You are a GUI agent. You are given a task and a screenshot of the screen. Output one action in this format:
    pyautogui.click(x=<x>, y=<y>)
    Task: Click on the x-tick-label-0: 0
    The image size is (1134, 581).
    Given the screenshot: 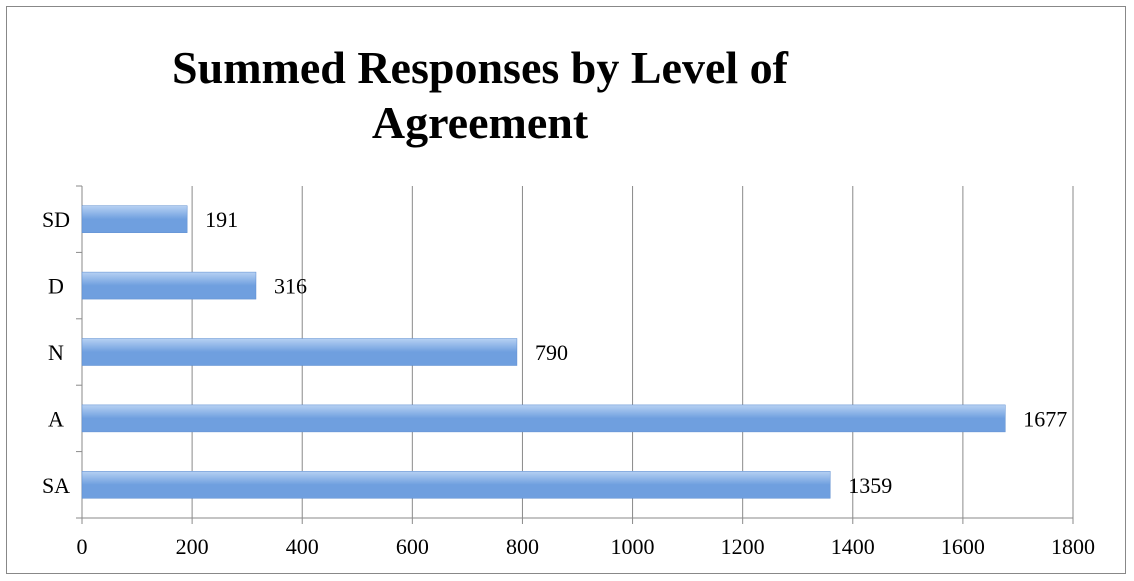 What is the action you would take?
    pyautogui.click(x=82, y=546)
    